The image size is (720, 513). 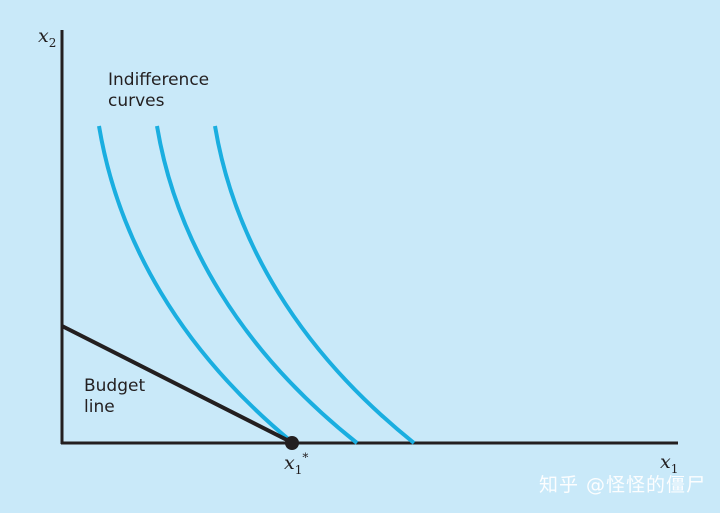 What do you see at coordinates (665, 462) in the screenshot?
I see `x-axis-var: x` at bounding box center [665, 462].